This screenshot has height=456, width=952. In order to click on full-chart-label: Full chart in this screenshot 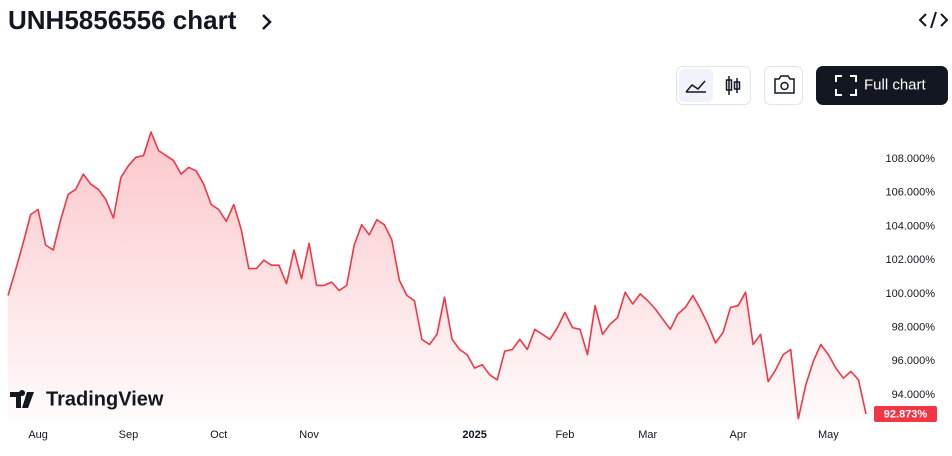, I will do `click(895, 84)`.